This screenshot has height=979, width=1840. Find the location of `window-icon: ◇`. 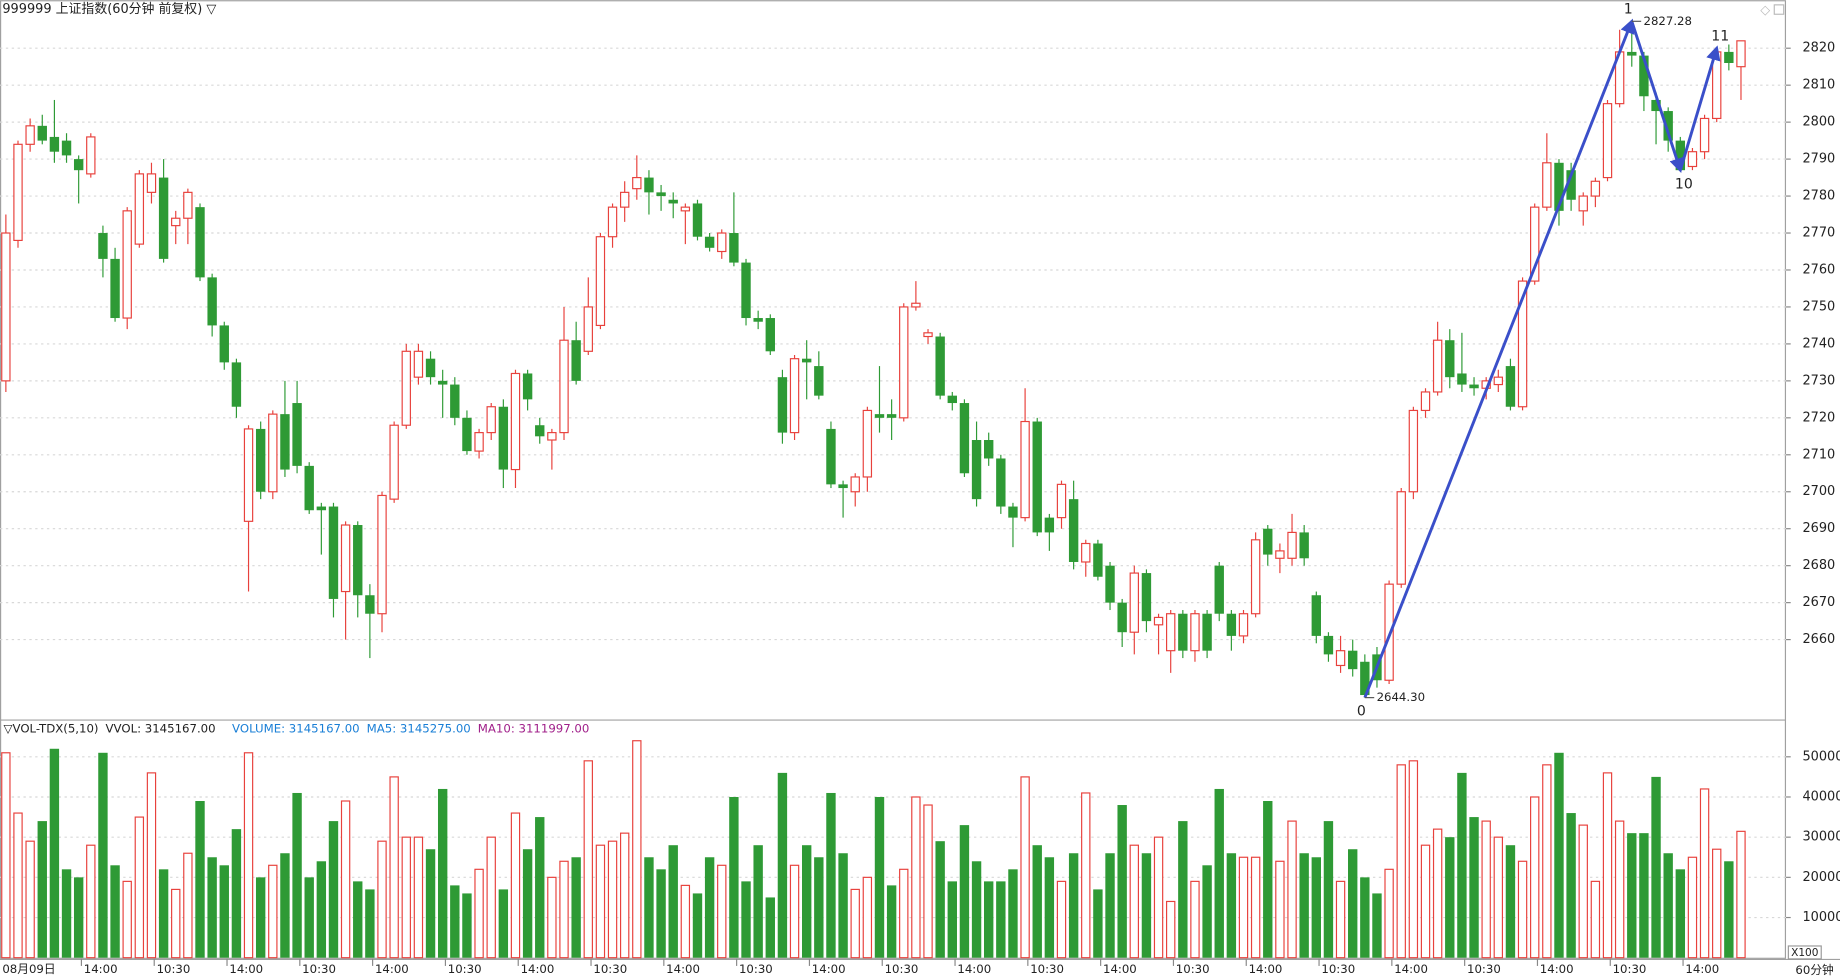

window-icon: ◇ is located at coordinates (1765, 10).